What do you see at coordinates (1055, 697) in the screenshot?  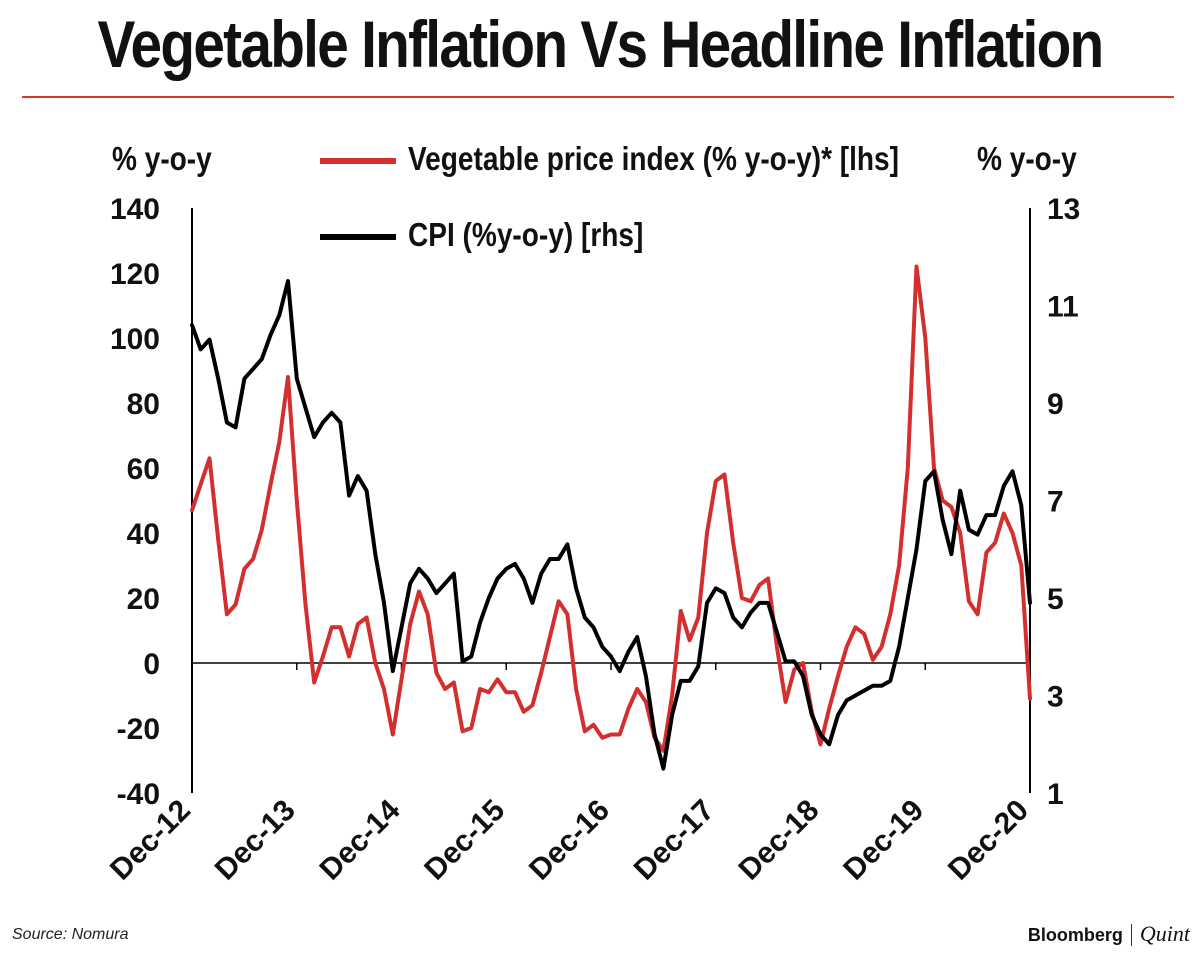 I see `right-y-tick-label: 3` at bounding box center [1055, 697].